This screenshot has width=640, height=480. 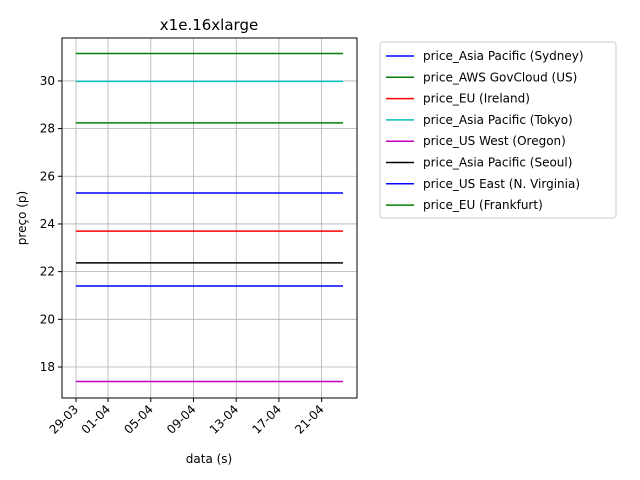 I want to click on y-tick-label: 24, so click(x=47, y=224).